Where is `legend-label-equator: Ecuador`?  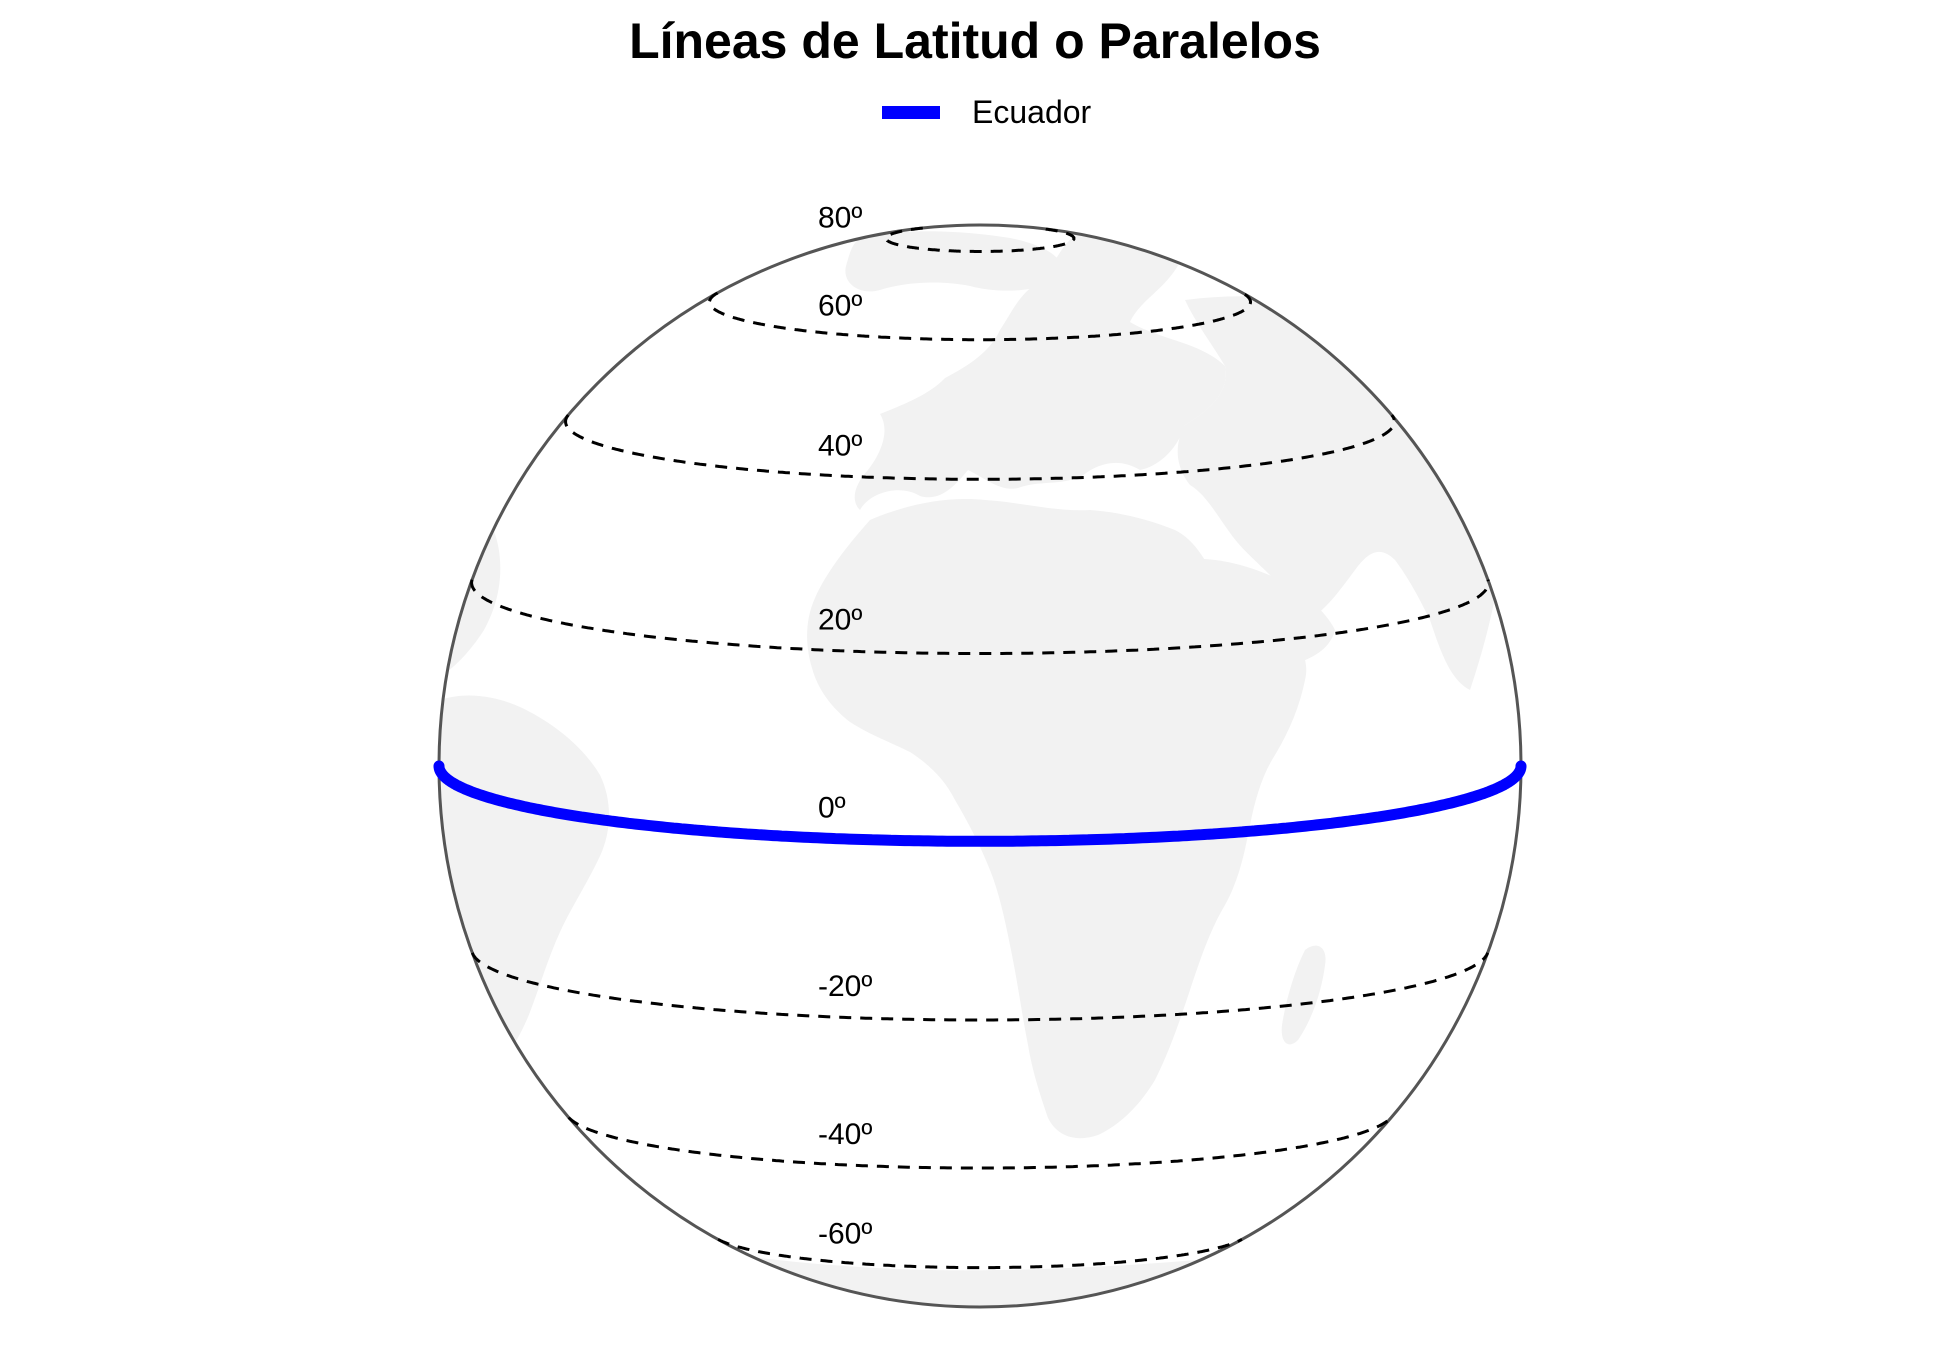
legend-label-equator: Ecuador is located at coordinates (1032, 111).